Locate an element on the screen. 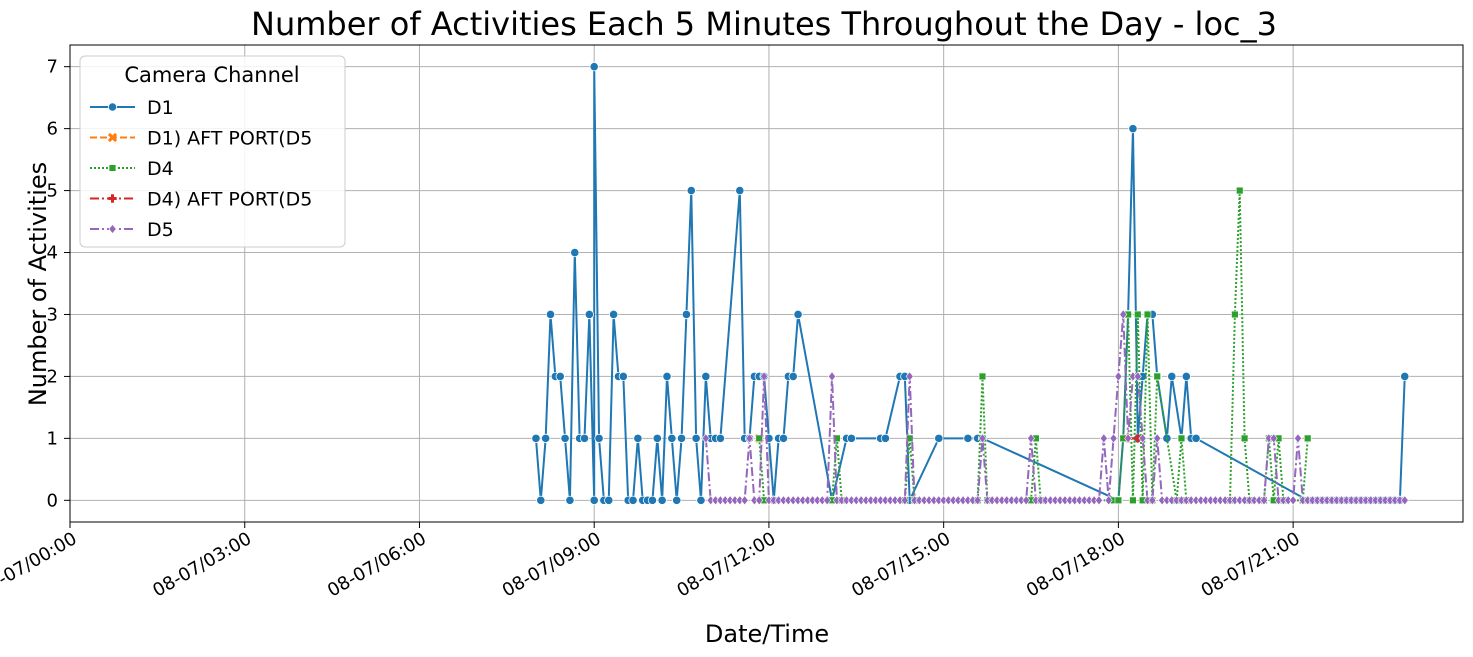 Image resolution: width=1473 pixels, height=657 pixels. x-tick-label: 08-07/15:00 is located at coordinates (901, 564).